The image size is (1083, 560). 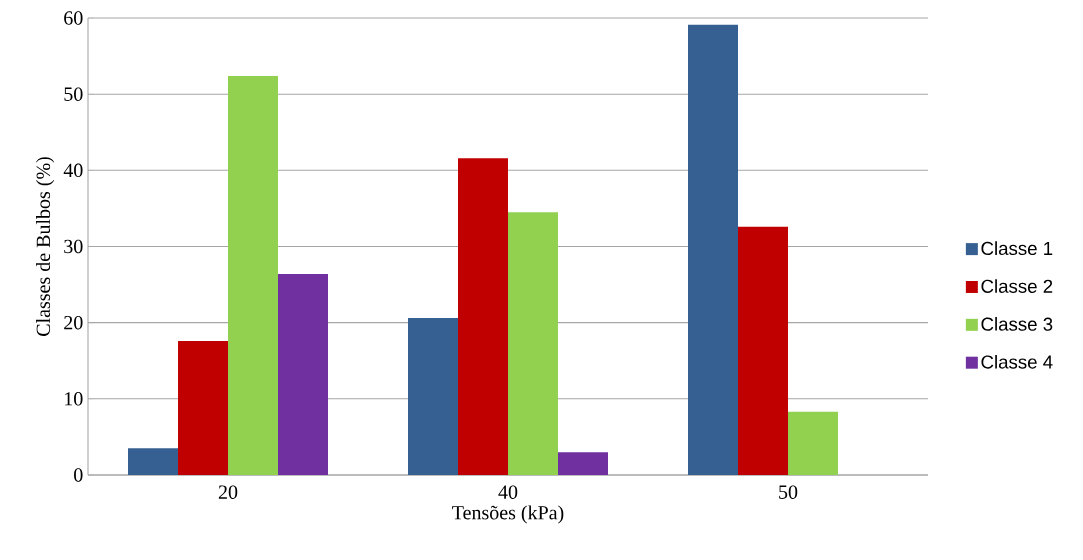 I want to click on y-tick-label: 20, so click(x=73, y=322).